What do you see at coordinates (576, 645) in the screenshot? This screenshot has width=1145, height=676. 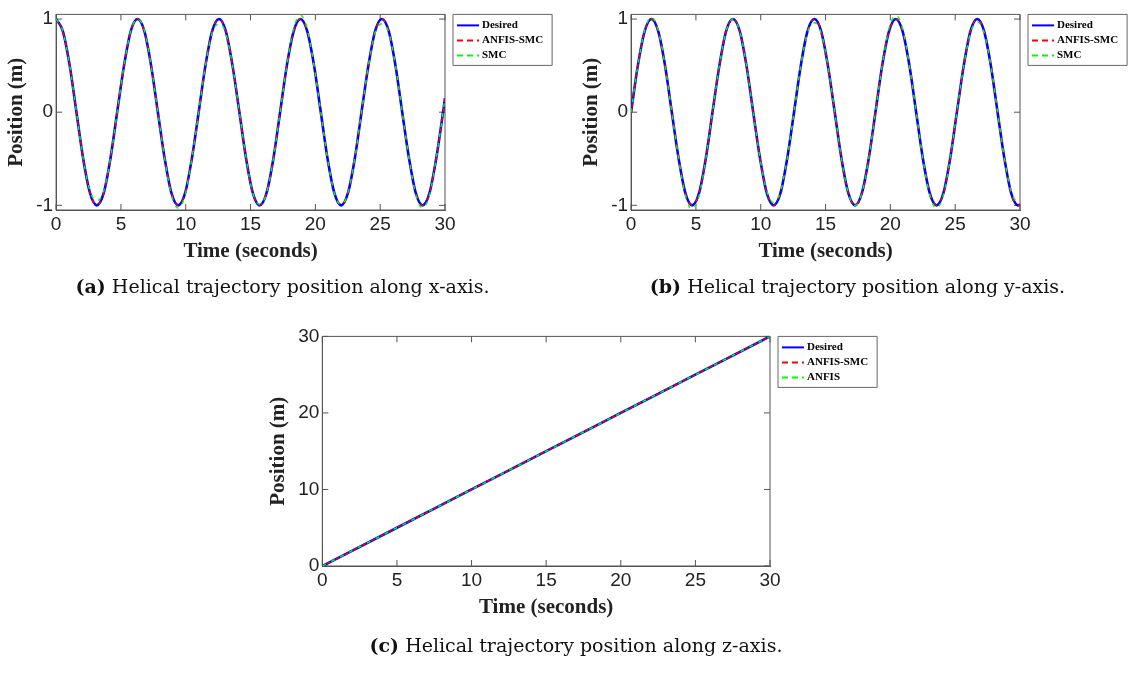 I see `text: (c) Helical trajectory position along z-axis.` at bounding box center [576, 645].